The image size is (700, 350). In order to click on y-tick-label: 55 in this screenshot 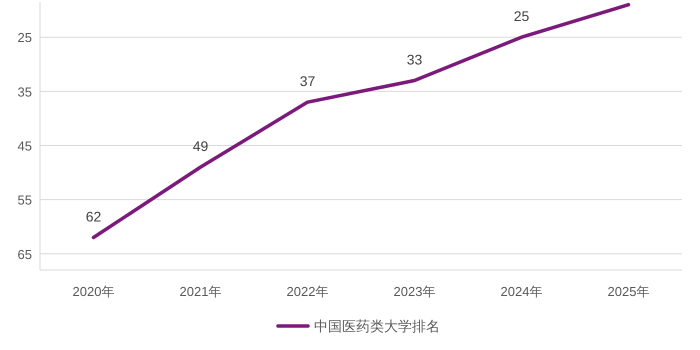, I will do `click(25, 200)`.